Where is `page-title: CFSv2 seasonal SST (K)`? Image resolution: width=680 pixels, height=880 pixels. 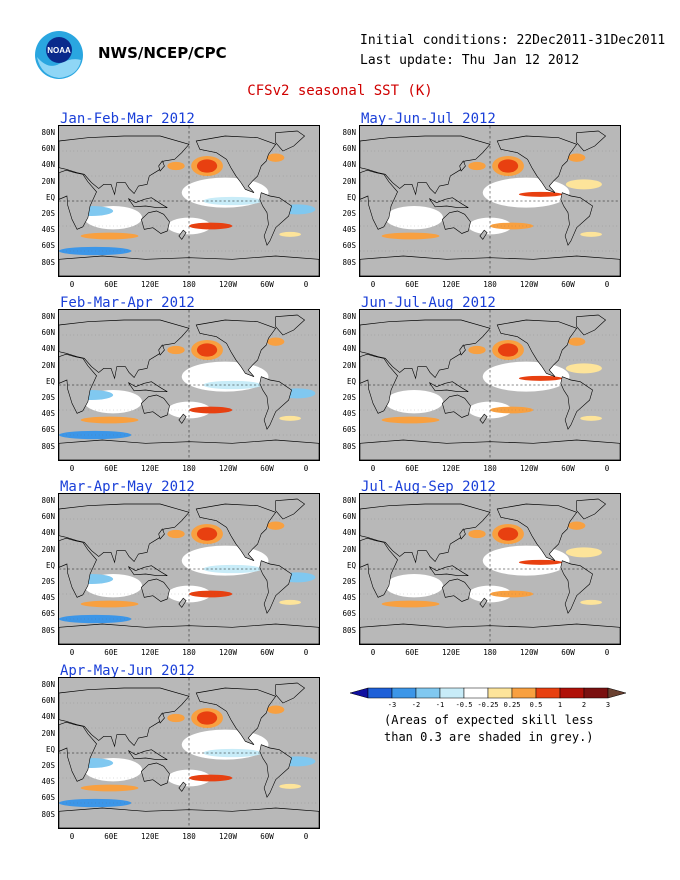 page-title: CFSv2 seasonal SST (K) is located at coordinates (340, 91).